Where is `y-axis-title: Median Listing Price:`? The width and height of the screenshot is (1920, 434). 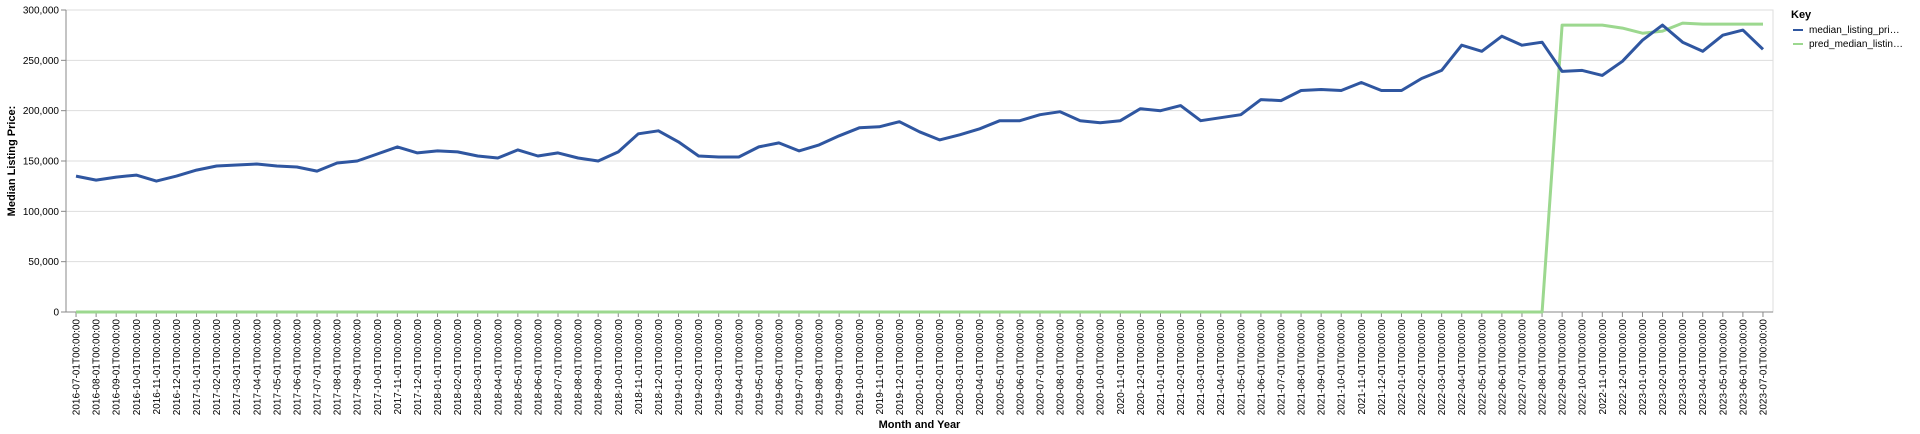
y-axis-title: Median Listing Price: is located at coordinates (12, 161).